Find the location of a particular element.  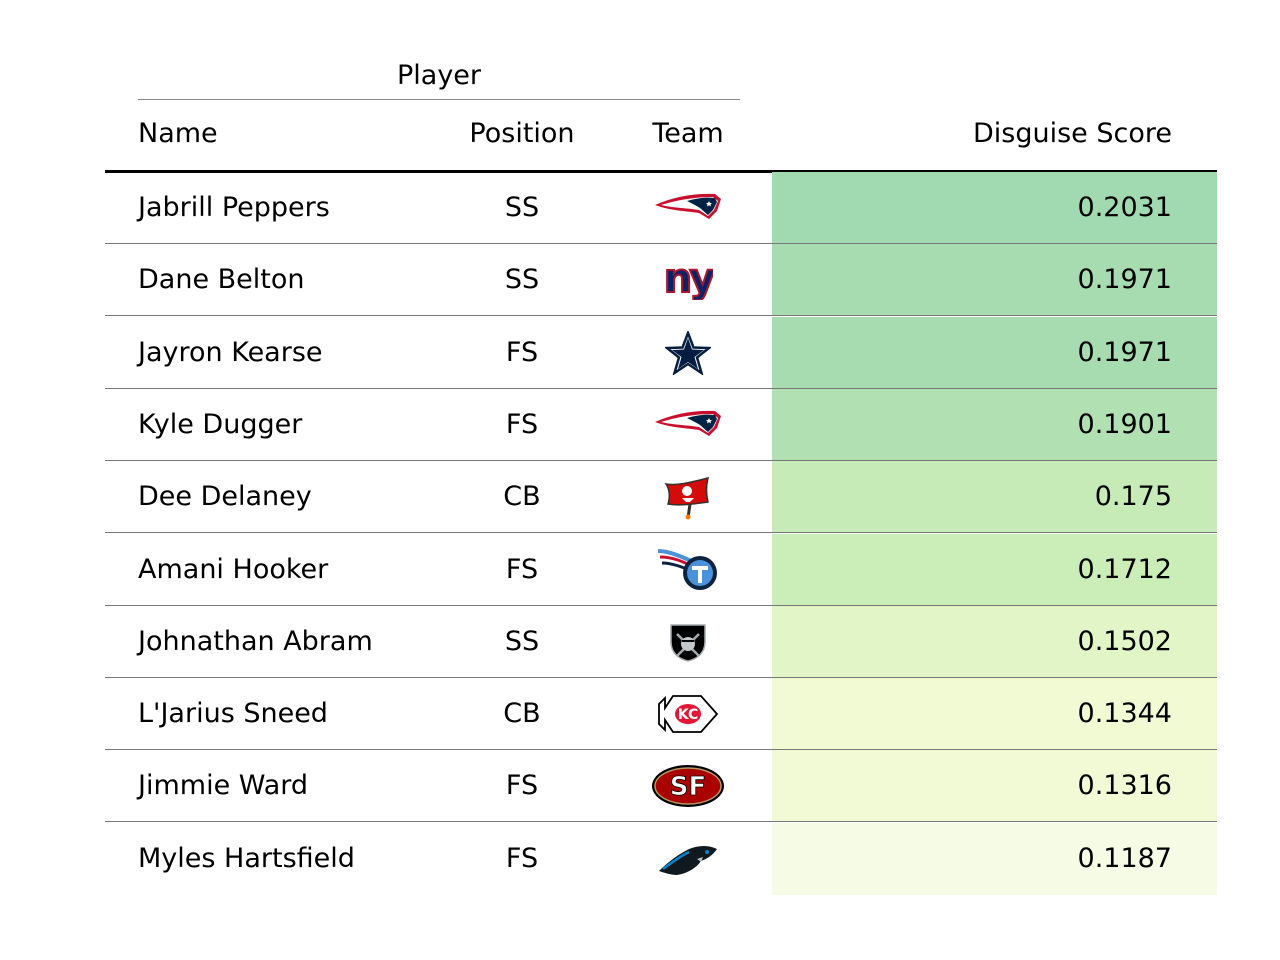

panthers-logo is located at coordinates (688, 859).